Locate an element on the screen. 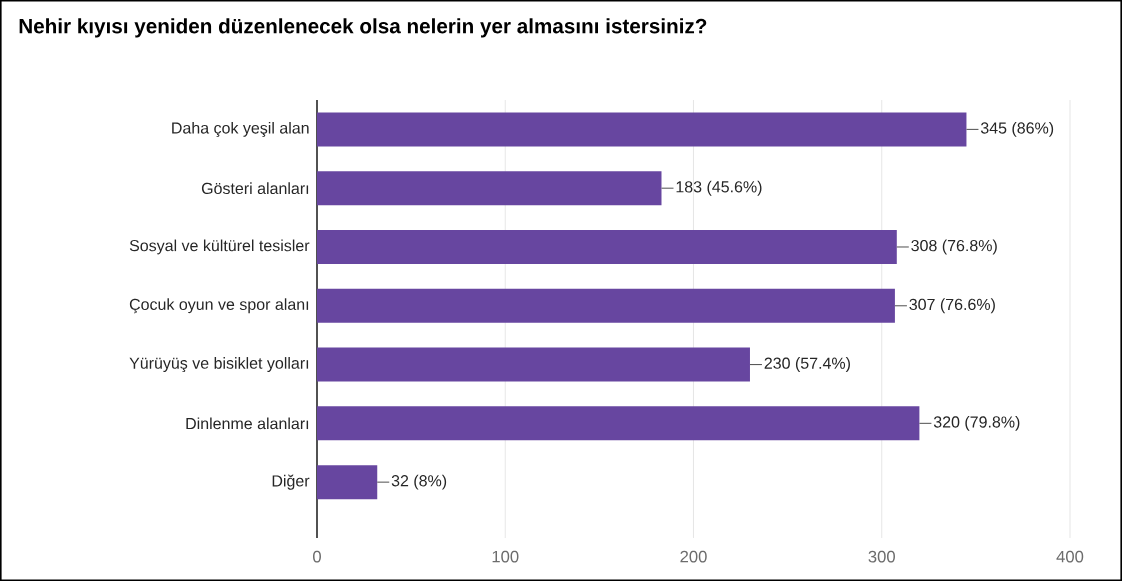  data-label: 308 (76.8%) is located at coordinates (954, 247).